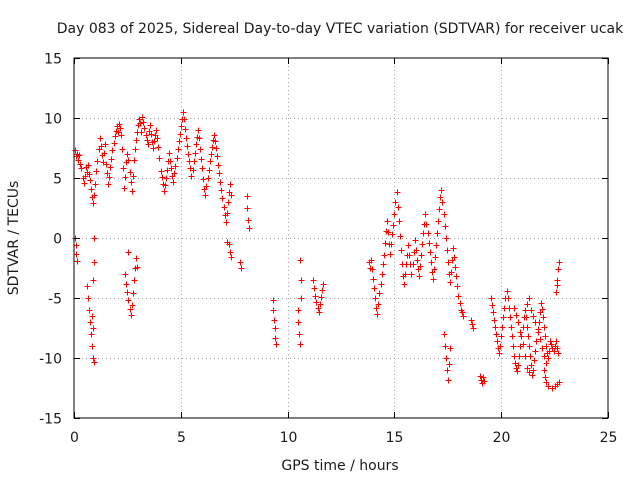 The image size is (640, 480). What do you see at coordinates (57, 180) in the screenshot?
I see `y-tick-label: 5` at bounding box center [57, 180].